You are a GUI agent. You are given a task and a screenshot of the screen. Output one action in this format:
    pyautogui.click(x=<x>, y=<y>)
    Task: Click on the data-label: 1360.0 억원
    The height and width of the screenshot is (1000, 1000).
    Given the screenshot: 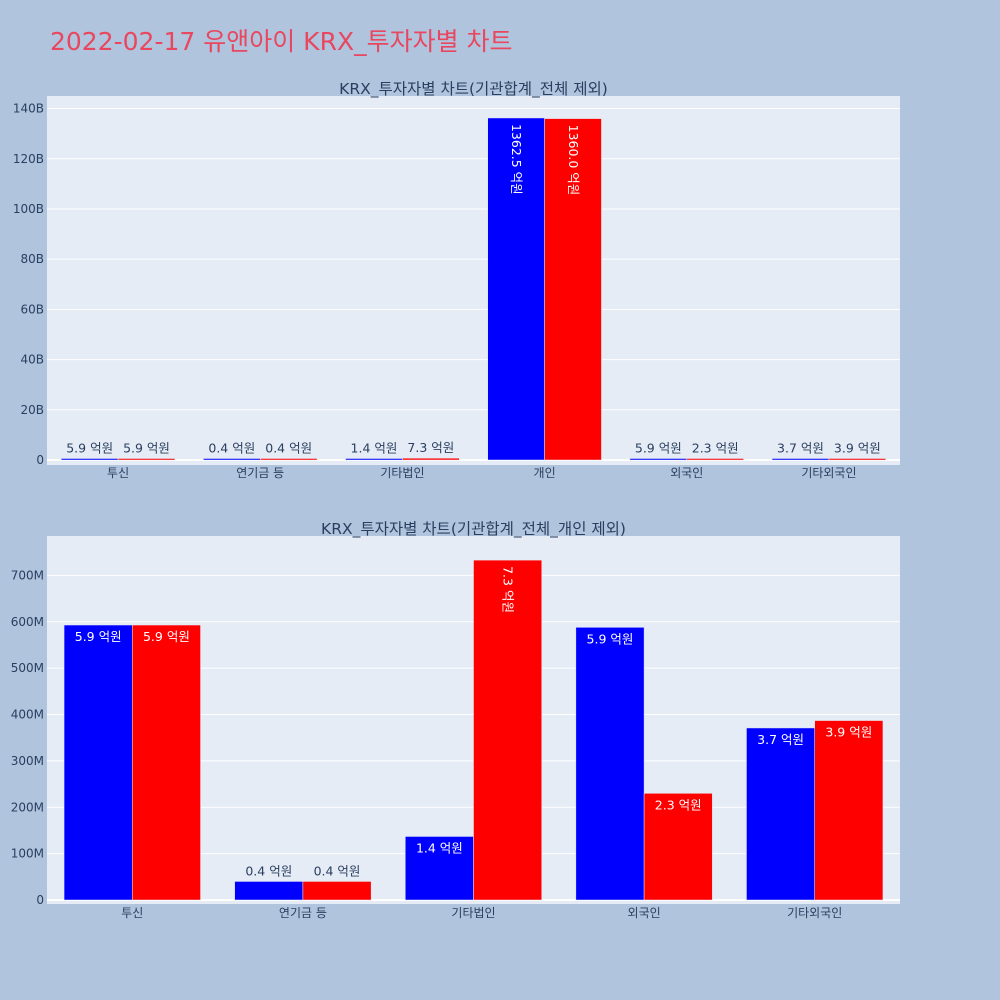 What is the action you would take?
    pyautogui.click(x=573, y=160)
    